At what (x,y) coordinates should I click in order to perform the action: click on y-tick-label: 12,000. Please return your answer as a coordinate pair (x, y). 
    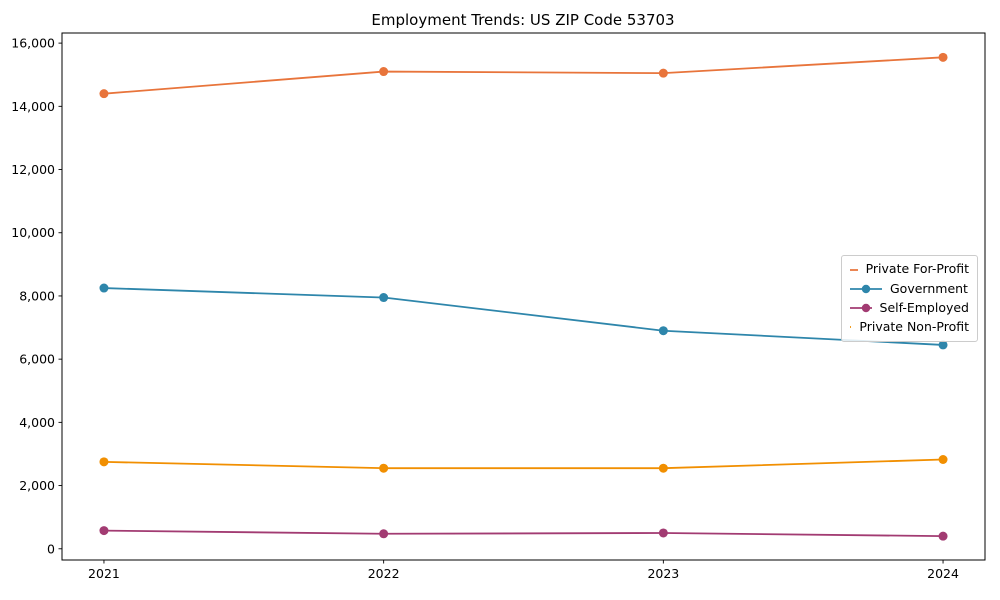
    Looking at the image, I should click on (33, 169).